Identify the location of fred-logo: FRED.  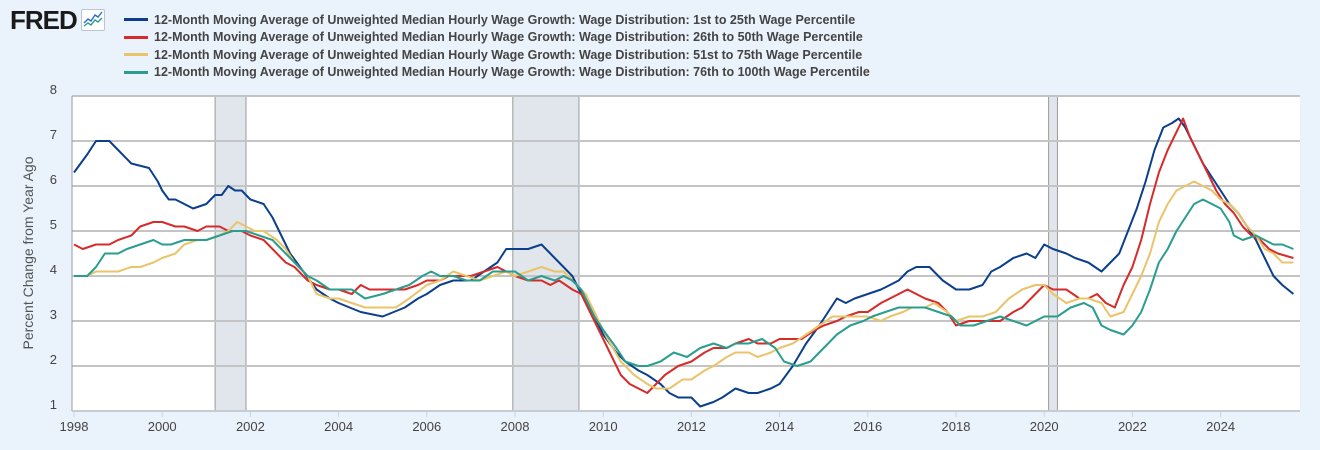
(57, 20).